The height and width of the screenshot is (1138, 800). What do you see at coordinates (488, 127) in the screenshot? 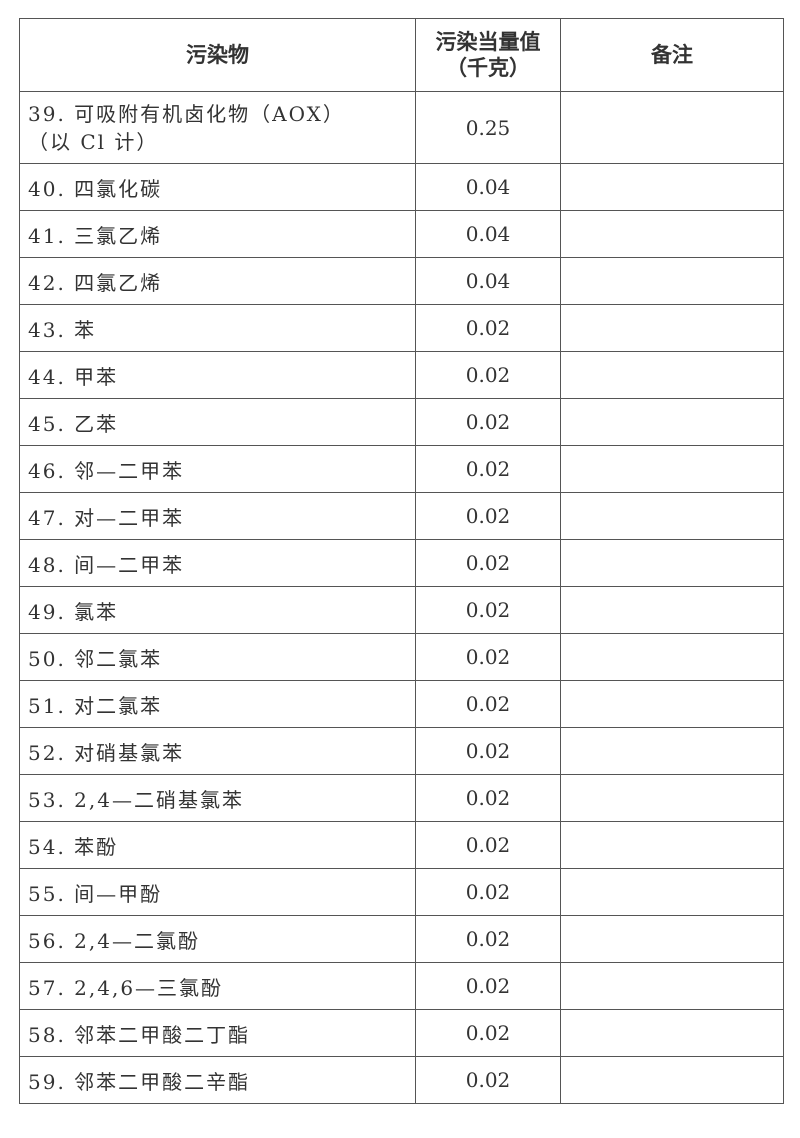
I see `equivalent-value: 0.25` at bounding box center [488, 127].